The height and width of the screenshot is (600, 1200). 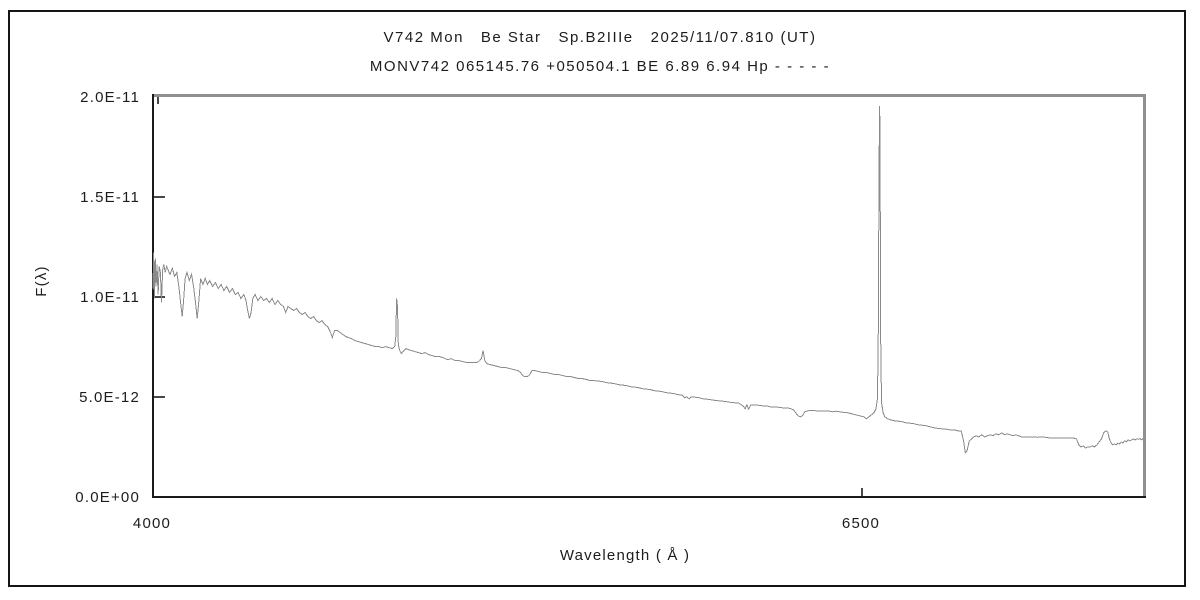 What do you see at coordinates (110, 197) in the screenshot?
I see `y-tick-label-3: 1.5E-11` at bounding box center [110, 197].